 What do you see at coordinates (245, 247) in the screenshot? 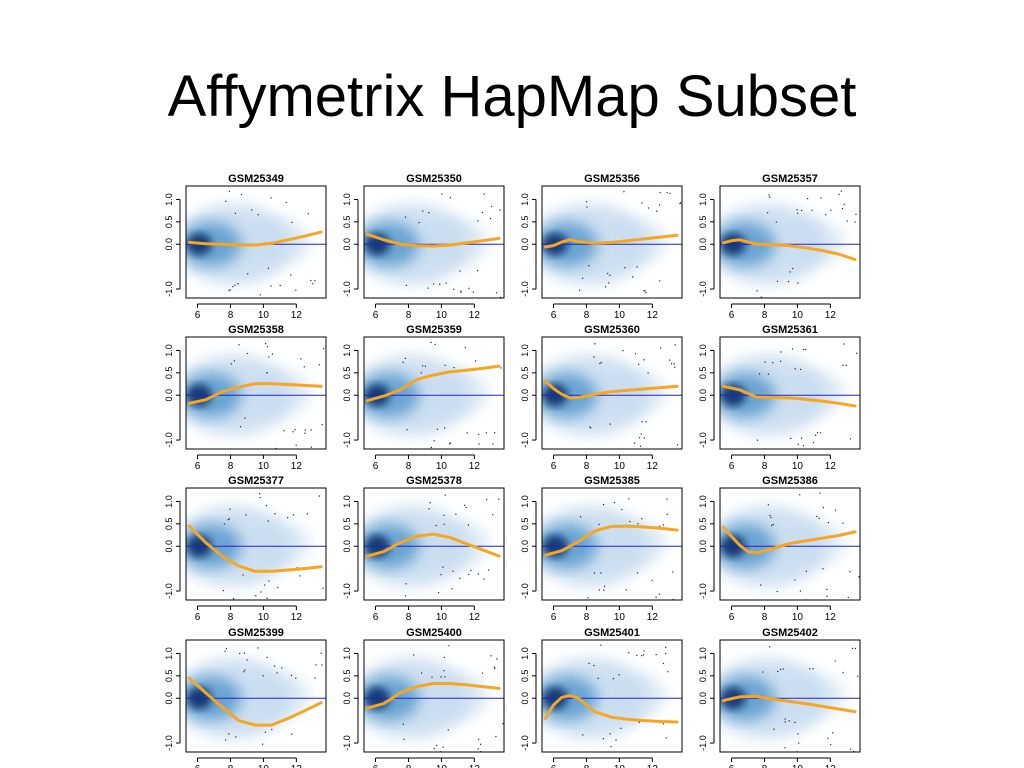
I see `ma-panel: GSM25349 6 8 10 12 -1.0 0.0 0.5 1.0` at bounding box center [245, 247].